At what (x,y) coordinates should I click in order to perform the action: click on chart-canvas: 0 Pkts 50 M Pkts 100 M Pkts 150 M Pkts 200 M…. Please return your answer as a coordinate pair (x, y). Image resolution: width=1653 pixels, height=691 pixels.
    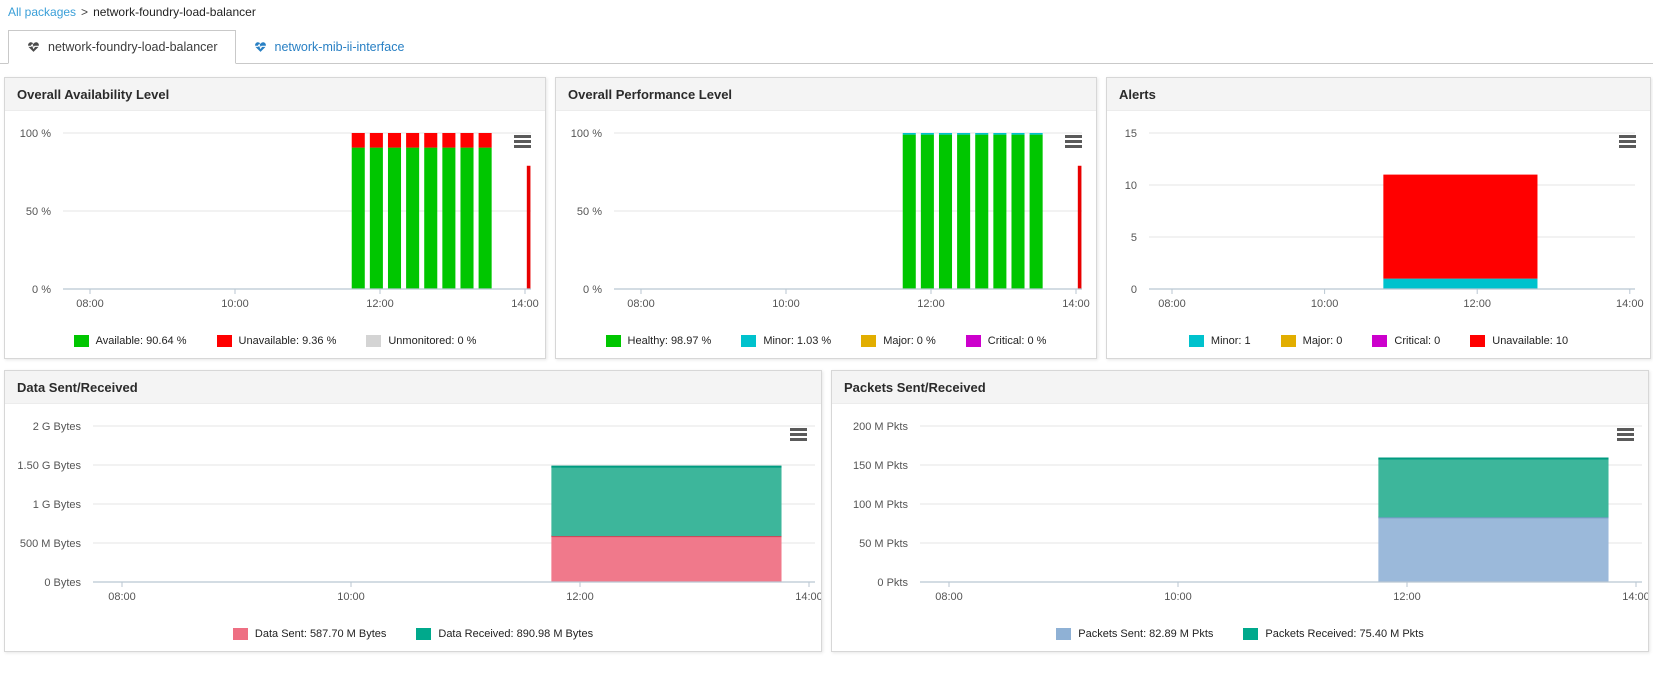
    Looking at the image, I should click on (1250, 512).